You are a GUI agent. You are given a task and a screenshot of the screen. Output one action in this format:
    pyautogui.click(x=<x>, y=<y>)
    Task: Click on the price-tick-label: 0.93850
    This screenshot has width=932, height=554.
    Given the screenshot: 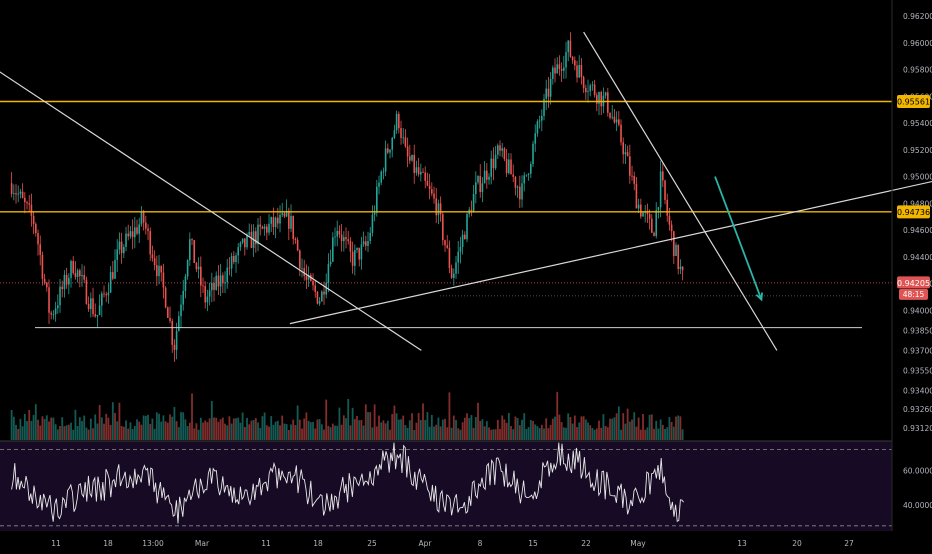 What is the action you would take?
    pyautogui.click(x=917, y=330)
    